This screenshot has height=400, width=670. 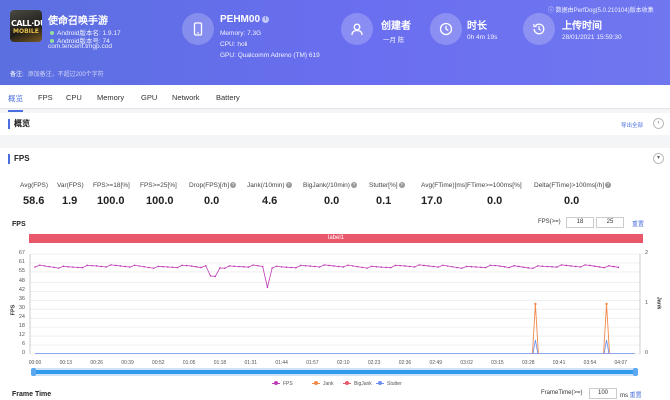 I want to click on y2-tick-label: 1, so click(x=647, y=303).